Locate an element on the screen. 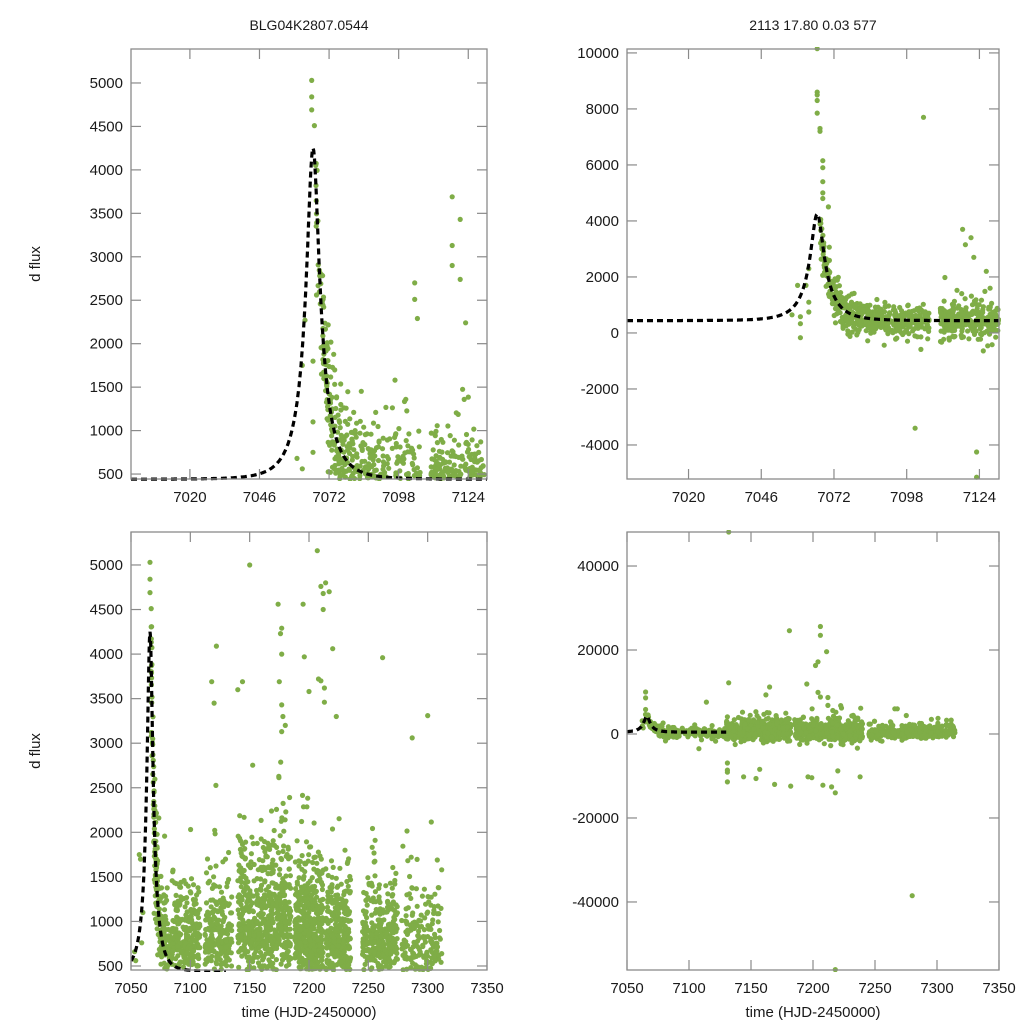 The image size is (1024, 1024). y-tick-label: 1000 is located at coordinates (106, 431).